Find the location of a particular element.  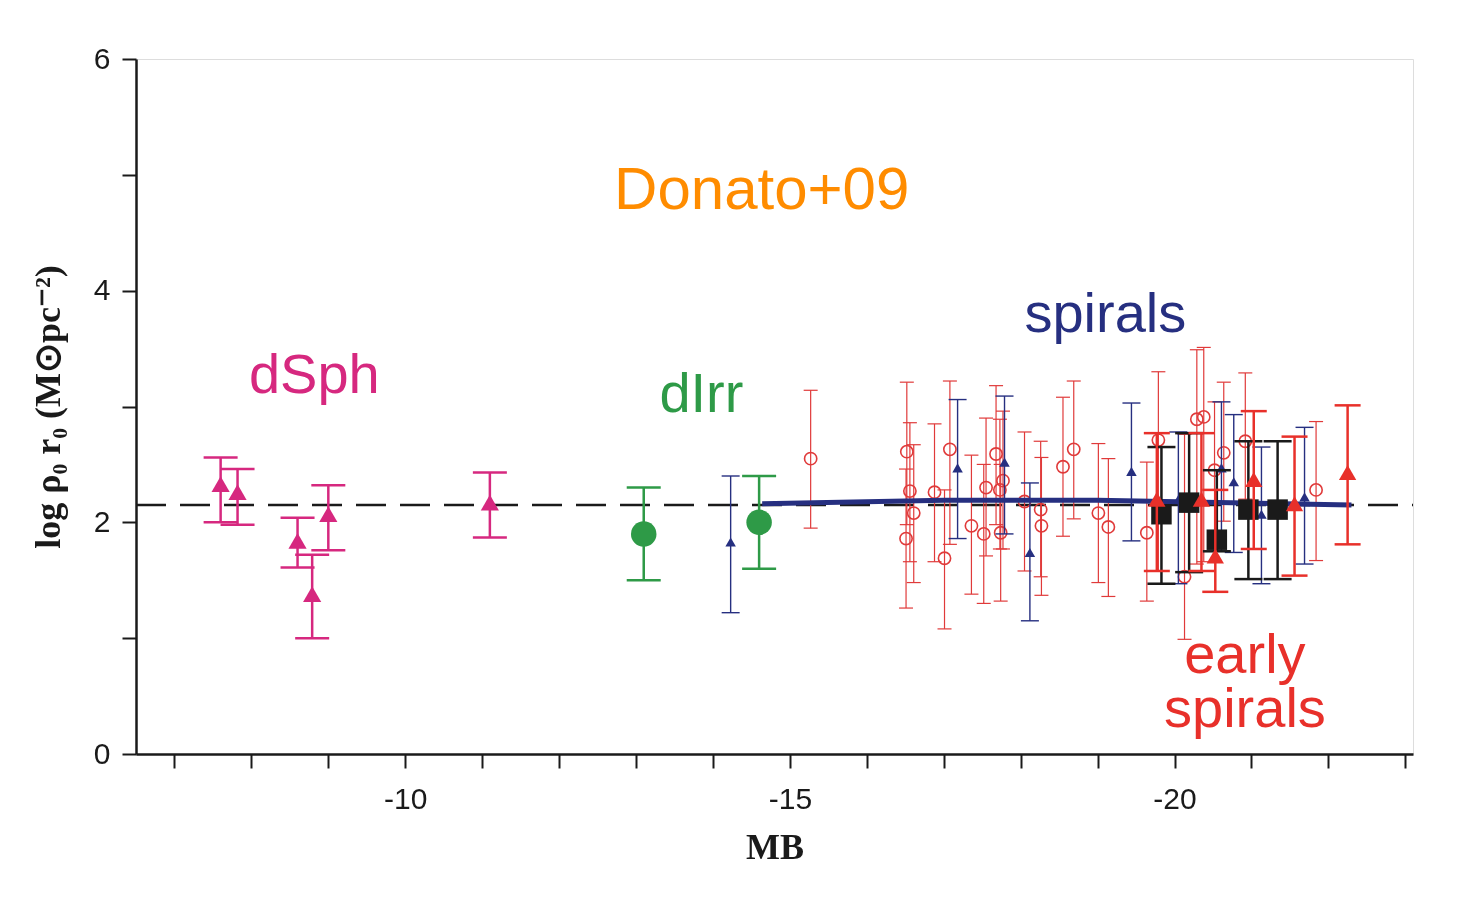

series-label: early spirals is located at coordinates (1245, 680).